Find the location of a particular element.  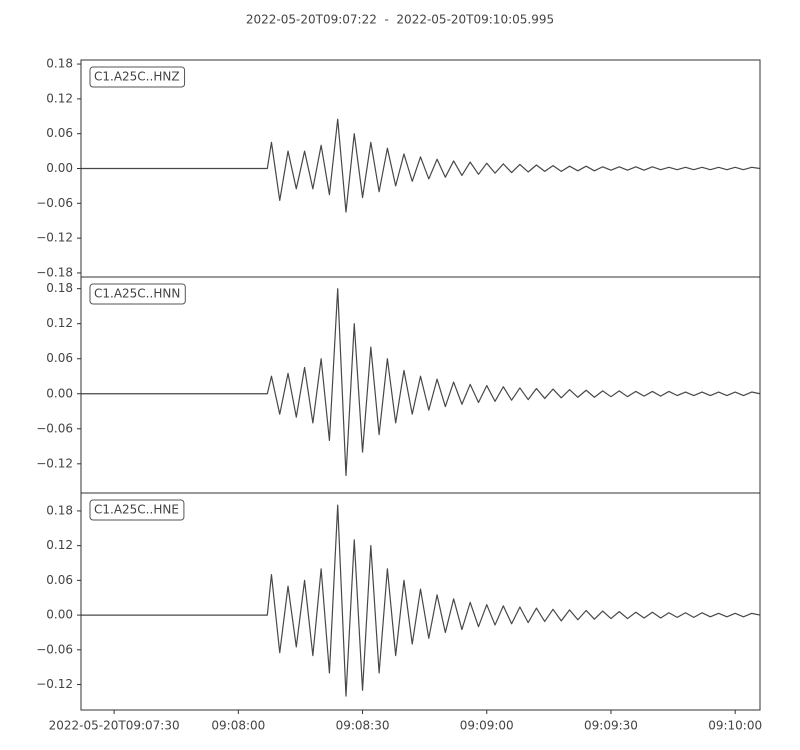

x-tick-label: 09:09:30 is located at coordinates (611, 726).